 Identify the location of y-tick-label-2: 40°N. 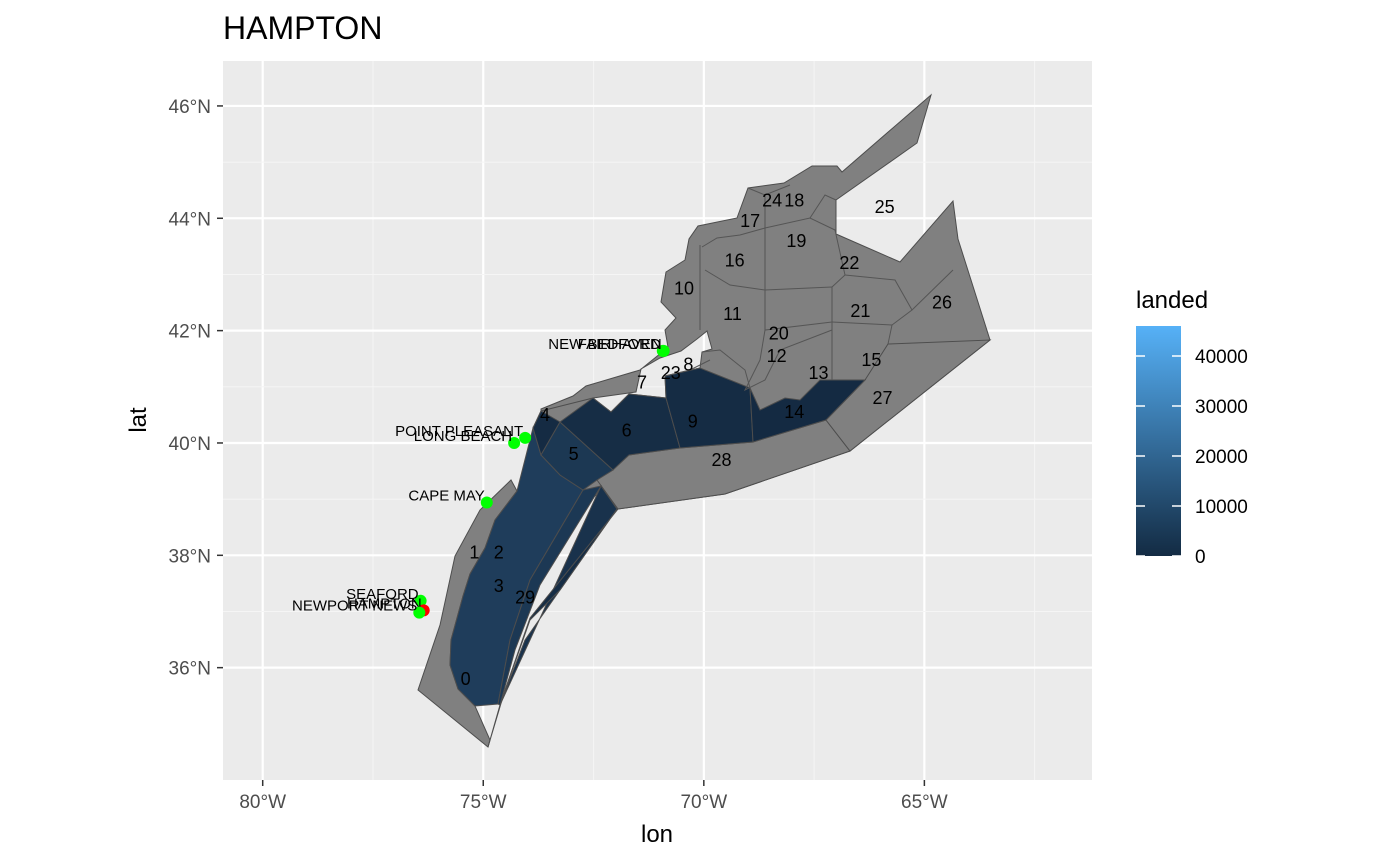
(190, 444).